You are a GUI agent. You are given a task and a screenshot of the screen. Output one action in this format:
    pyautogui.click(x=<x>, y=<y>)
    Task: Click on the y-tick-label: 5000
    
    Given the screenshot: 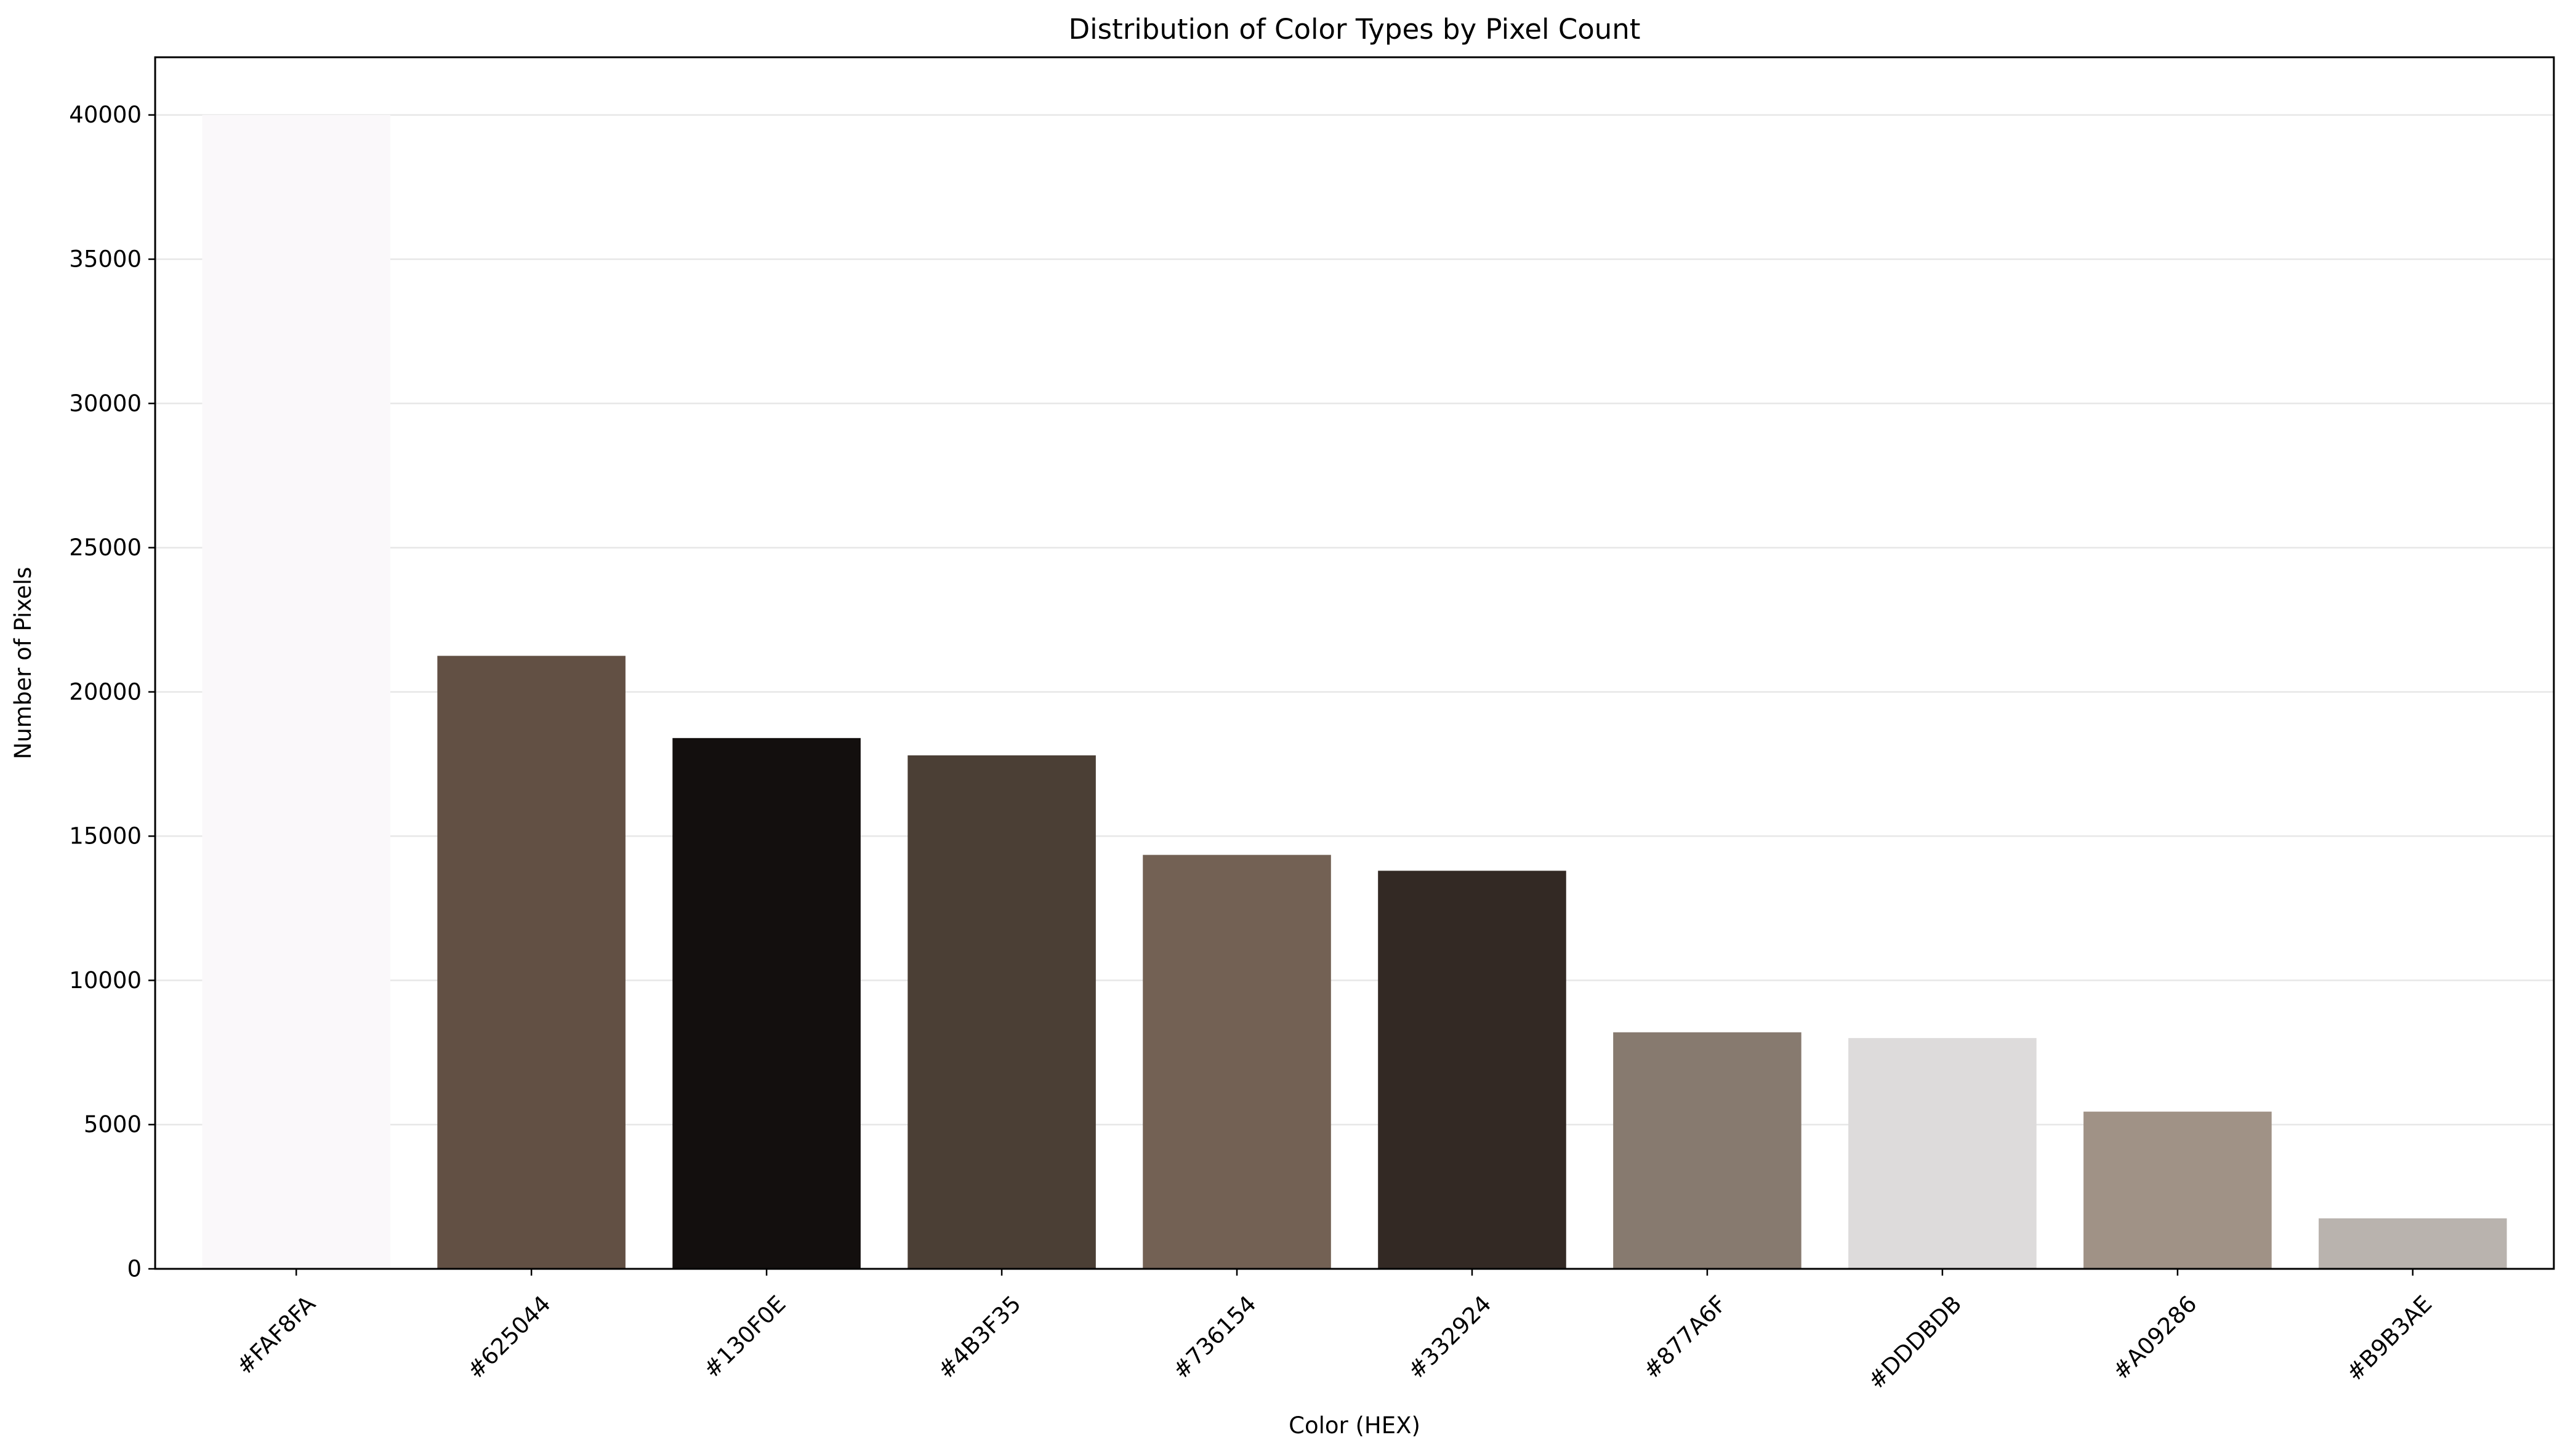 What is the action you would take?
    pyautogui.click(x=113, y=1124)
    